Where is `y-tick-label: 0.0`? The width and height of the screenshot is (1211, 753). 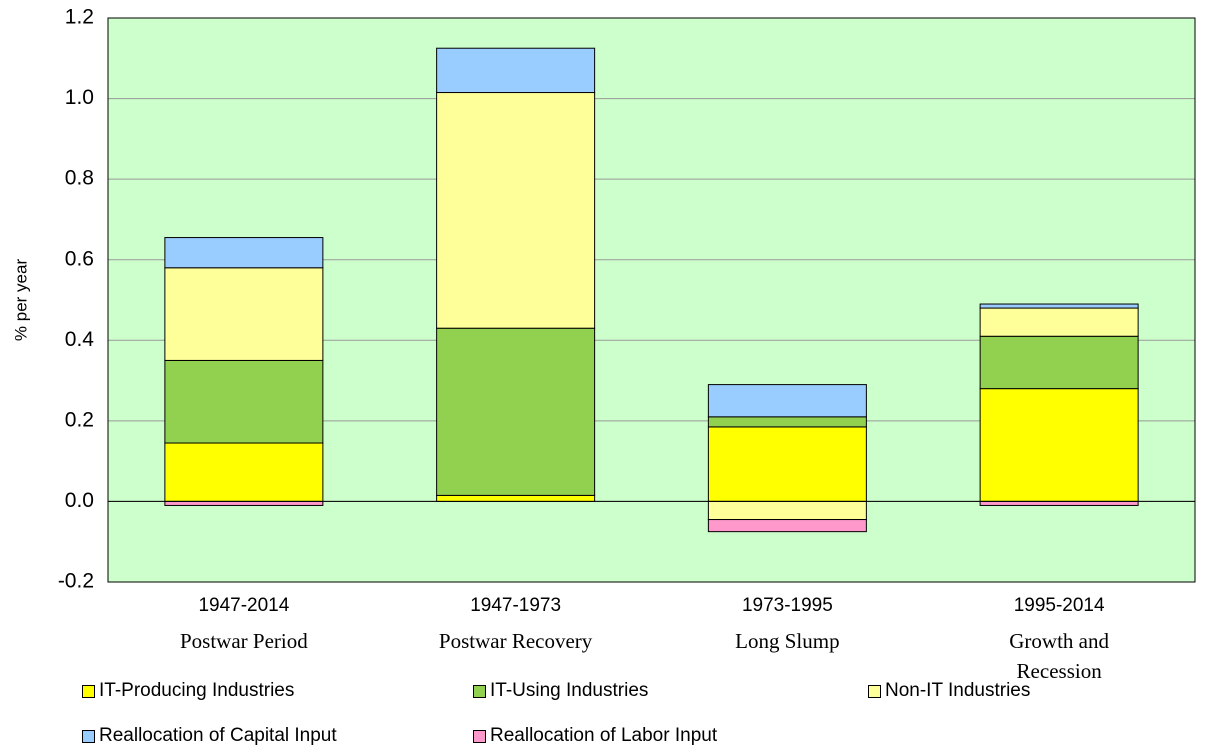
y-tick-label: 0.0 is located at coordinates (79, 500).